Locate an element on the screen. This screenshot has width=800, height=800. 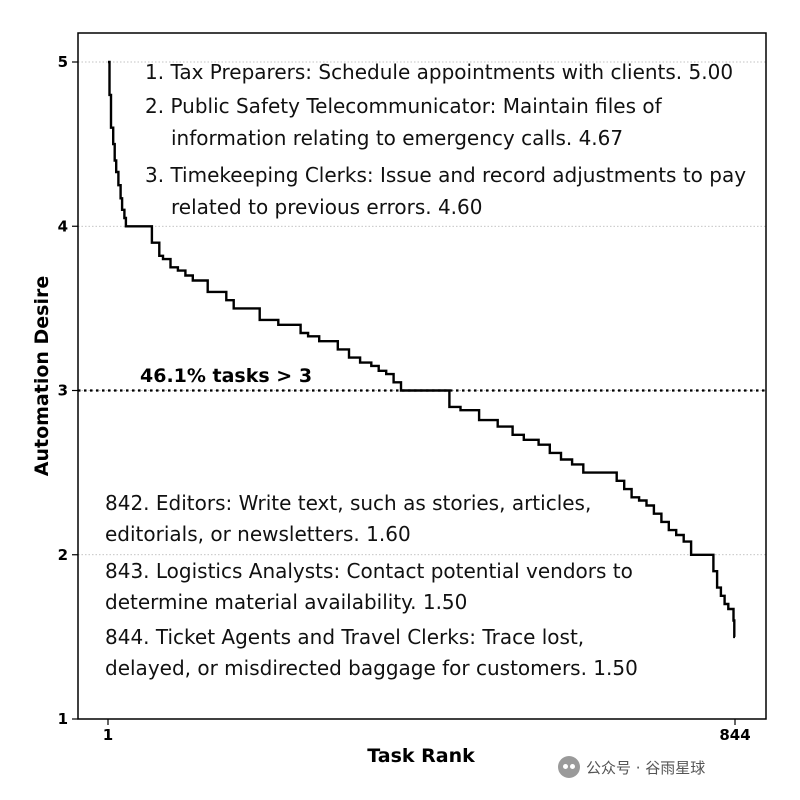
y-tick-label: 1 is located at coordinates (63, 719).